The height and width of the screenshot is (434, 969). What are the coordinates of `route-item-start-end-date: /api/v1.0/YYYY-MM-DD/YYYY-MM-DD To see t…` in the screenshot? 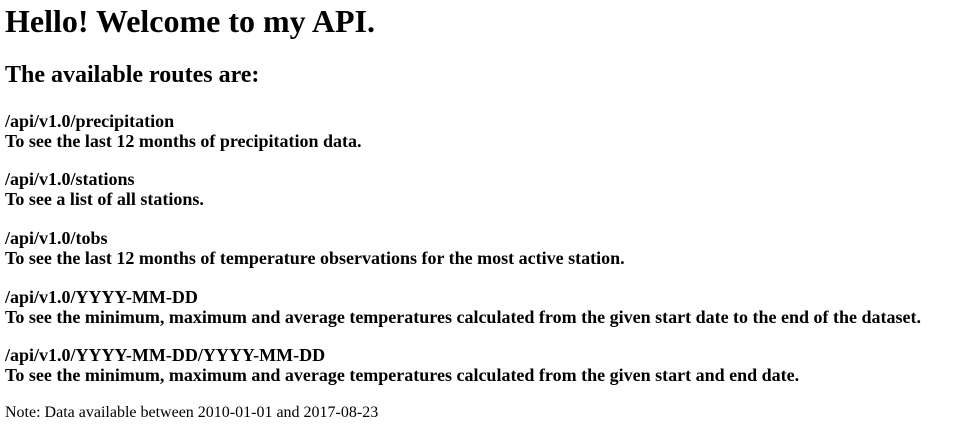 It's located at (402, 365).